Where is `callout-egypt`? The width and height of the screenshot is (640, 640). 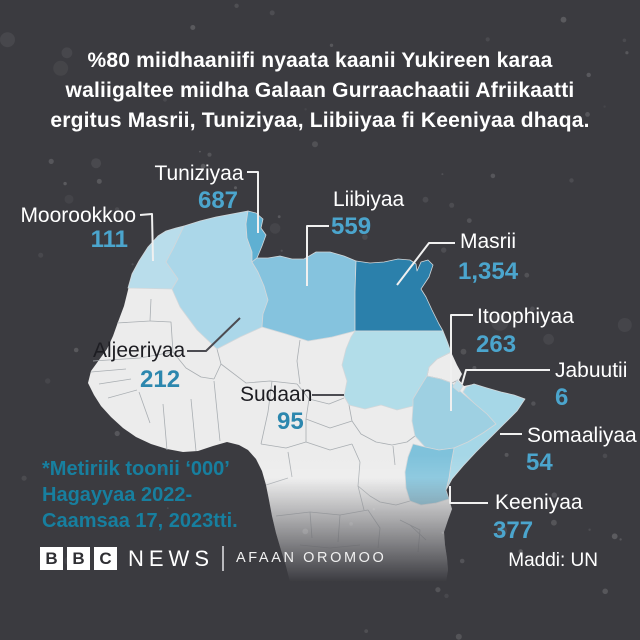
callout-egypt is located at coordinates (425, 264).